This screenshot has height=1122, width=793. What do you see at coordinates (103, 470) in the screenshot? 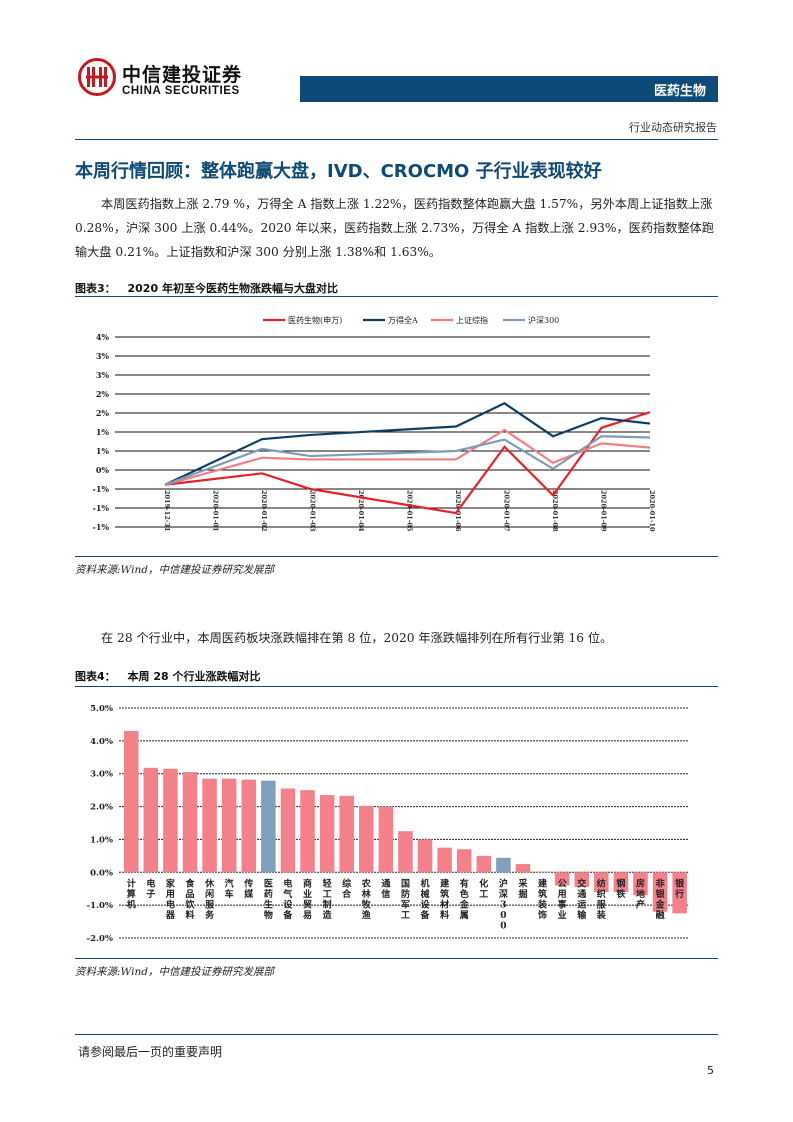
I see `y-tick-label: 0%` at bounding box center [103, 470].